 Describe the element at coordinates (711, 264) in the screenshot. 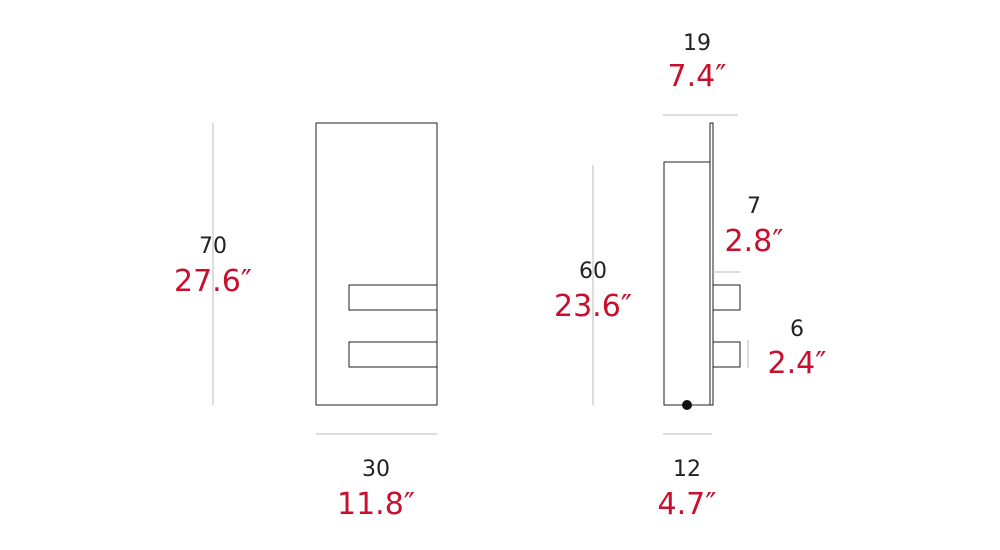

I see `plate` at that location.